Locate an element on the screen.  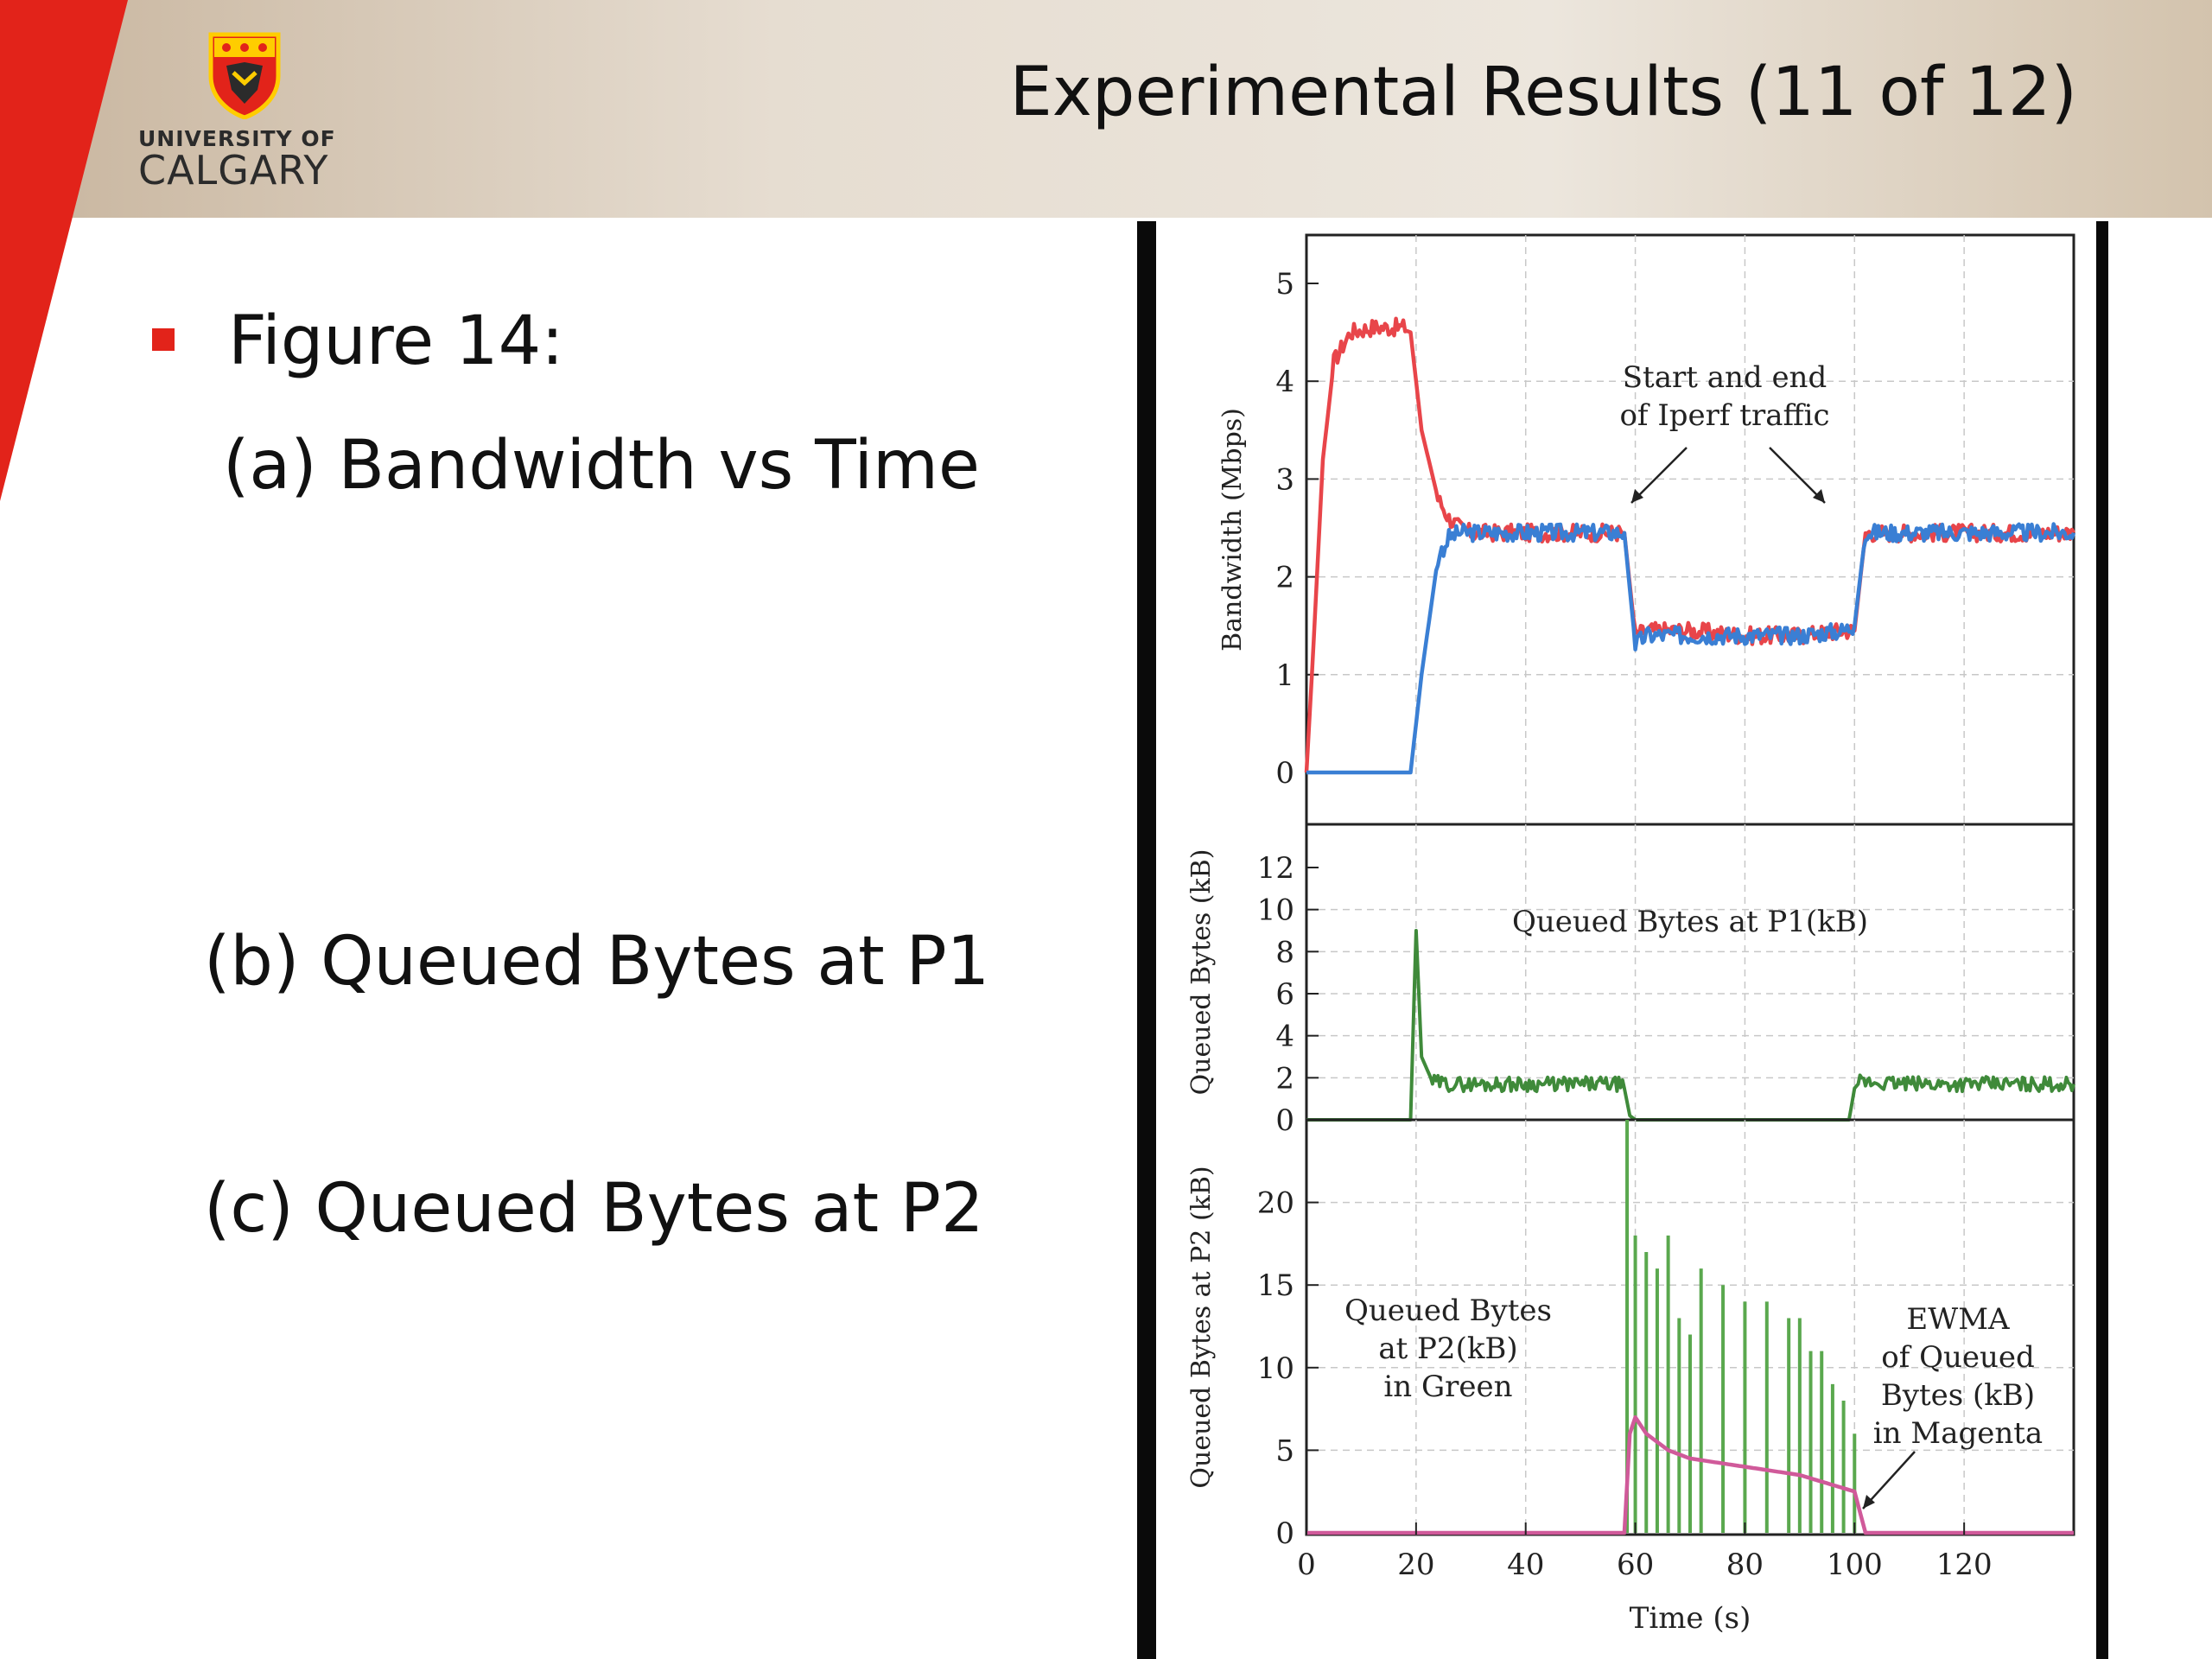
logo-text-calgary: CALGARY is located at coordinates (233, 170).